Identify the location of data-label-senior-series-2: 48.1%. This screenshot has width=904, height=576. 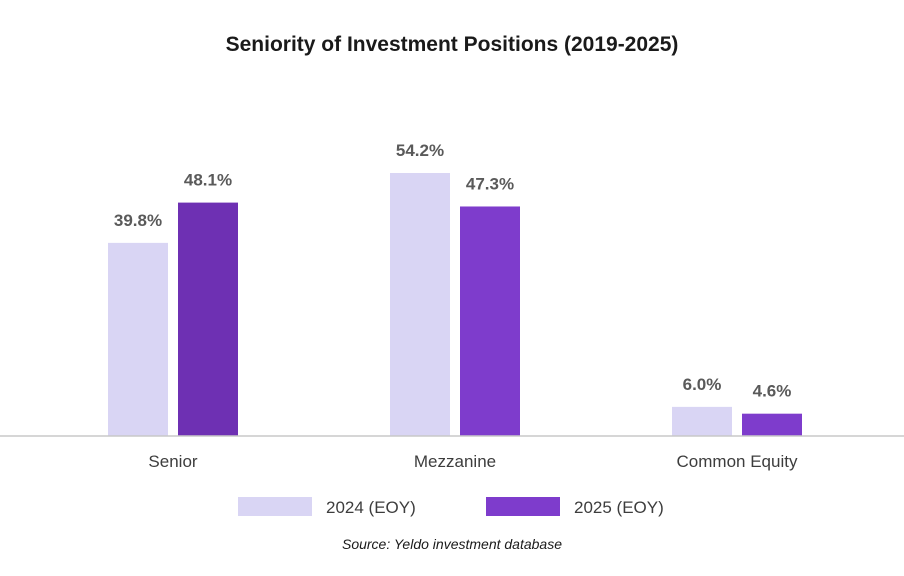
(208, 180).